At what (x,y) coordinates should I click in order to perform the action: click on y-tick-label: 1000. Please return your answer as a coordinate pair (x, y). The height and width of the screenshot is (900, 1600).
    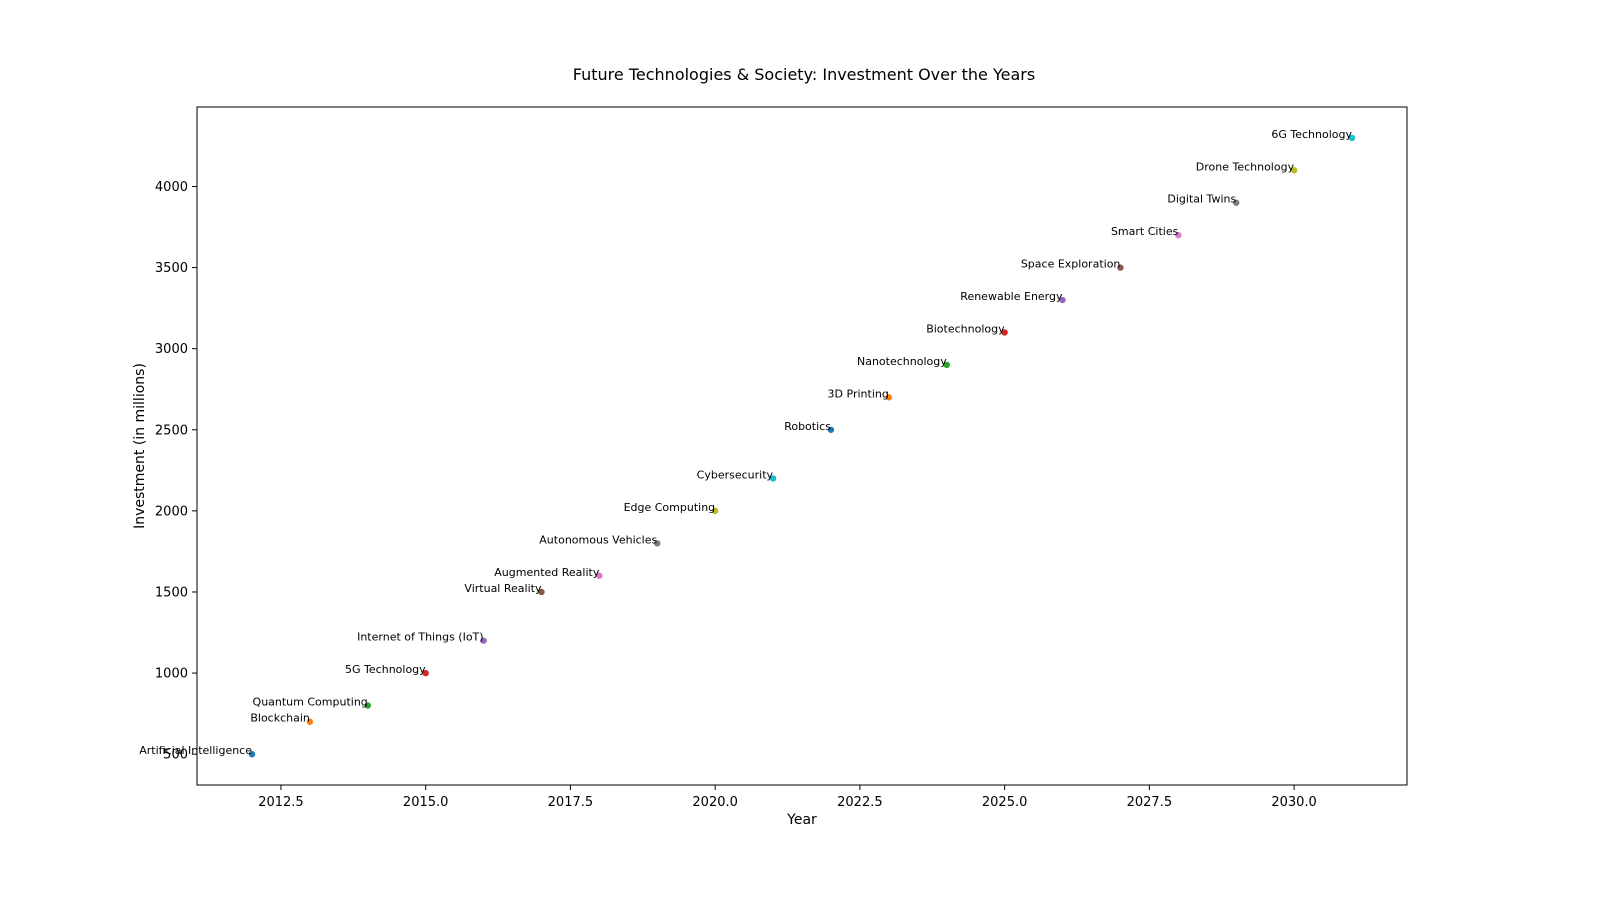
    Looking at the image, I should click on (171, 674).